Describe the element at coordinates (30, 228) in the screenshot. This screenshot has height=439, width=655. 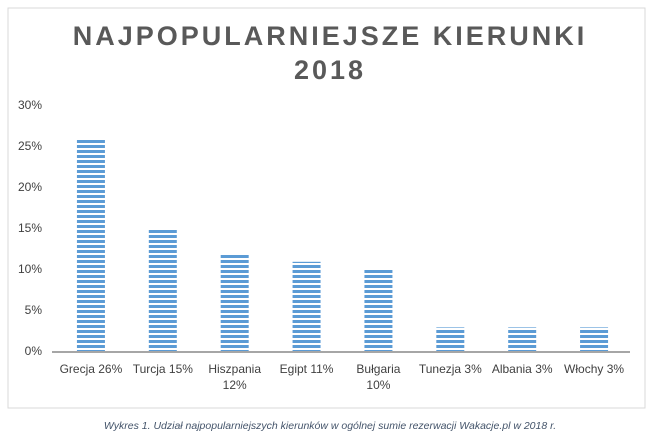
I see `y-tick-label: 15%` at that location.